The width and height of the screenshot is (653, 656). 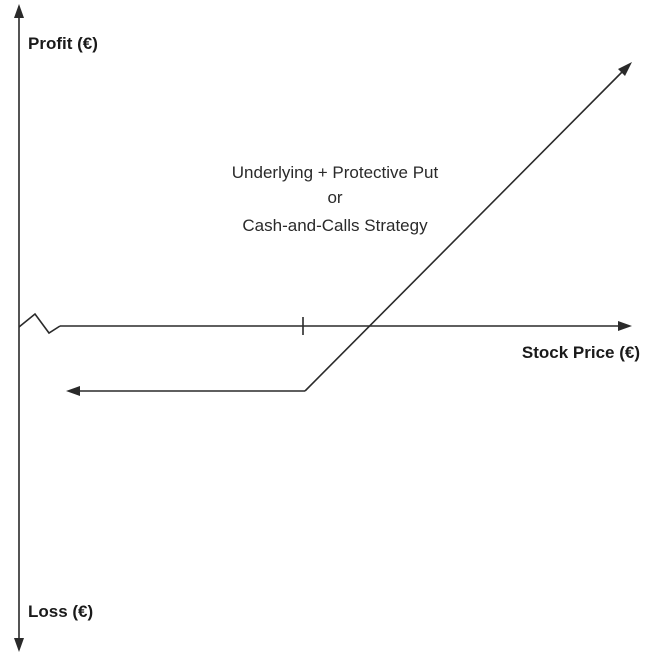 What do you see at coordinates (19, 645) in the screenshot?
I see `y-axis-down-arrow` at bounding box center [19, 645].